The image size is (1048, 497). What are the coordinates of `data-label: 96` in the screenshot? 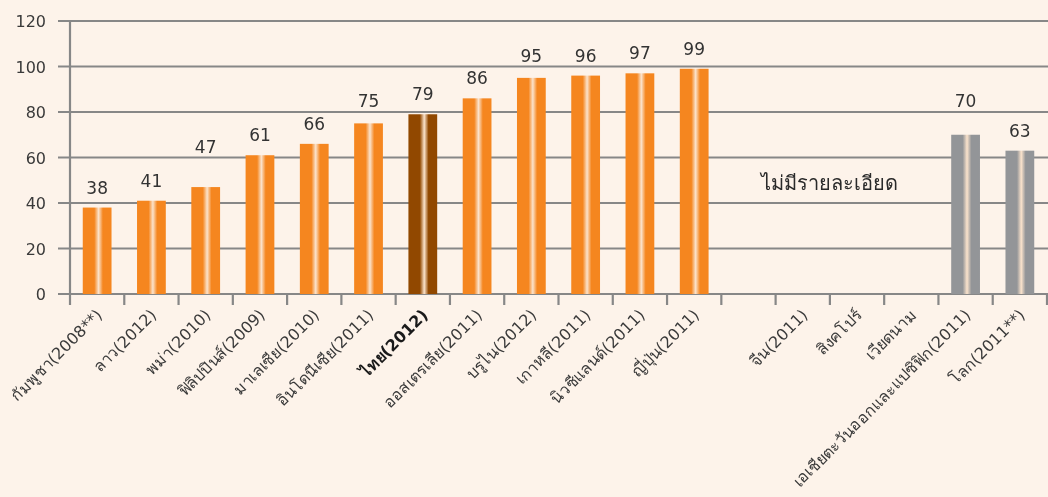 It's located at (585, 55).